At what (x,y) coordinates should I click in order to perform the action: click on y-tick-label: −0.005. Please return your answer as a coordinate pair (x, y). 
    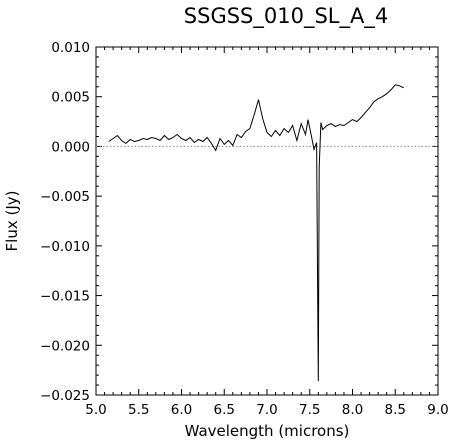
    Looking at the image, I should click on (65, 197).